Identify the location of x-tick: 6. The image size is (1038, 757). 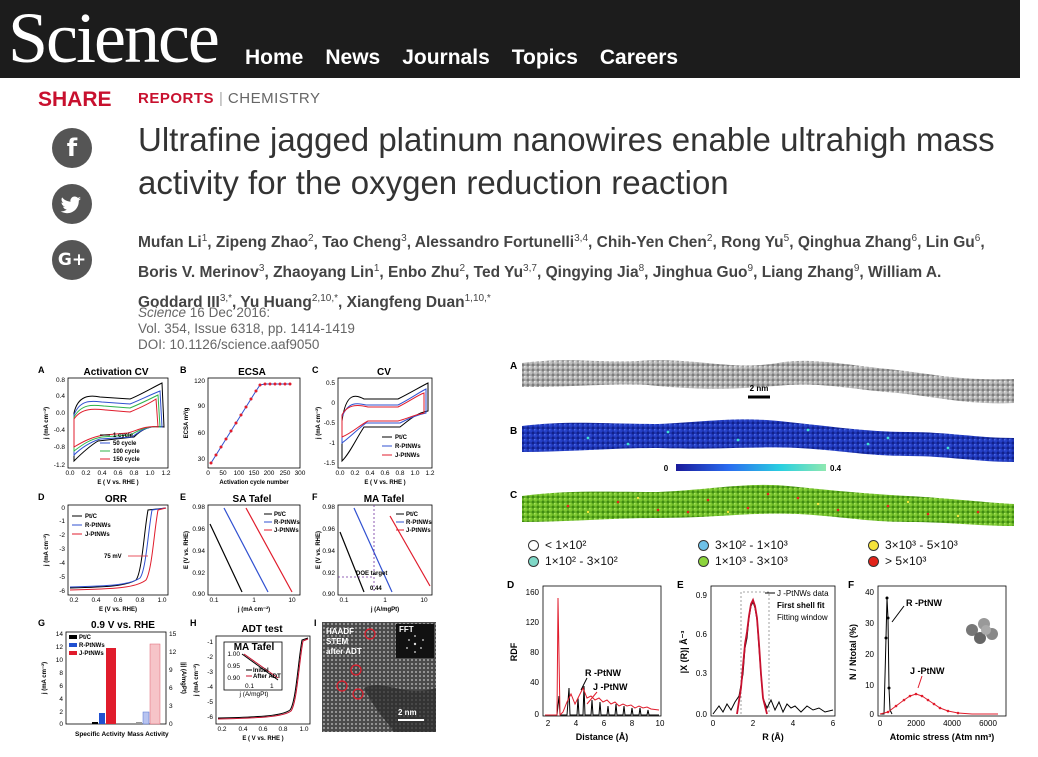
(833, 723).